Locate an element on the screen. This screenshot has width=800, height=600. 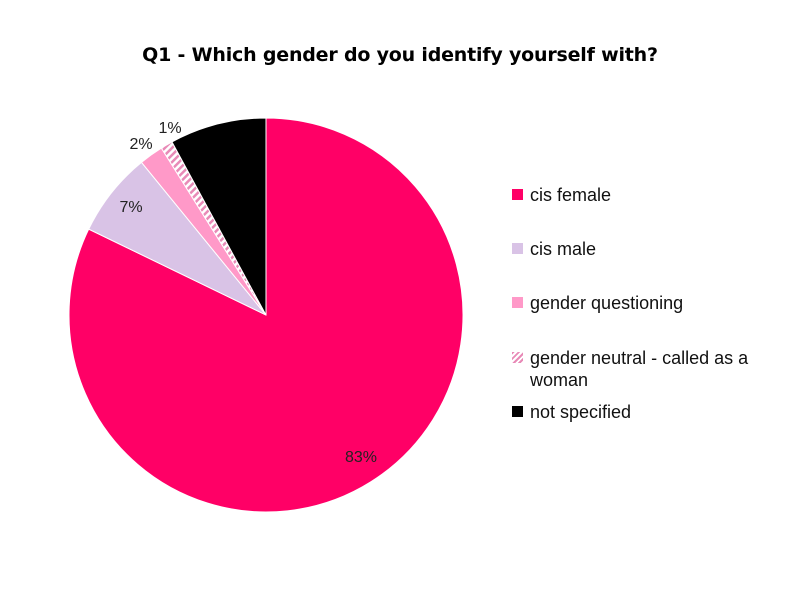
legend-item-not-specified: not specified is located at coordinates (571, 412).